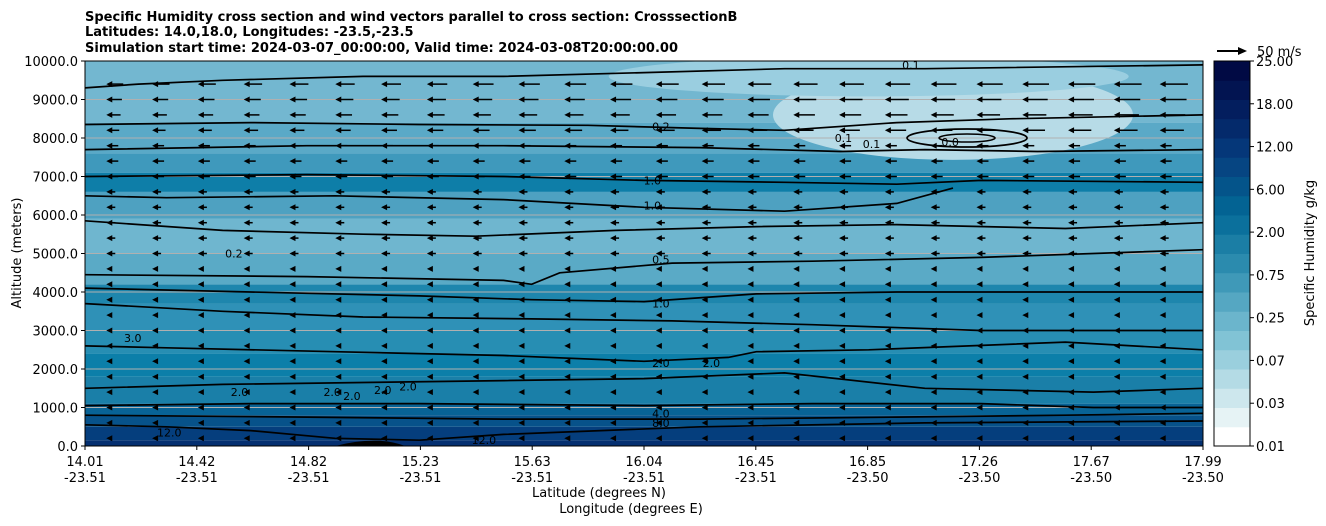 Image resolution: width=1326 pixels, height=526 pixels. Describe the element at coordinates (755, 462) in the screenshot. I see `x-tick-label-lat: 16.45` at that location.